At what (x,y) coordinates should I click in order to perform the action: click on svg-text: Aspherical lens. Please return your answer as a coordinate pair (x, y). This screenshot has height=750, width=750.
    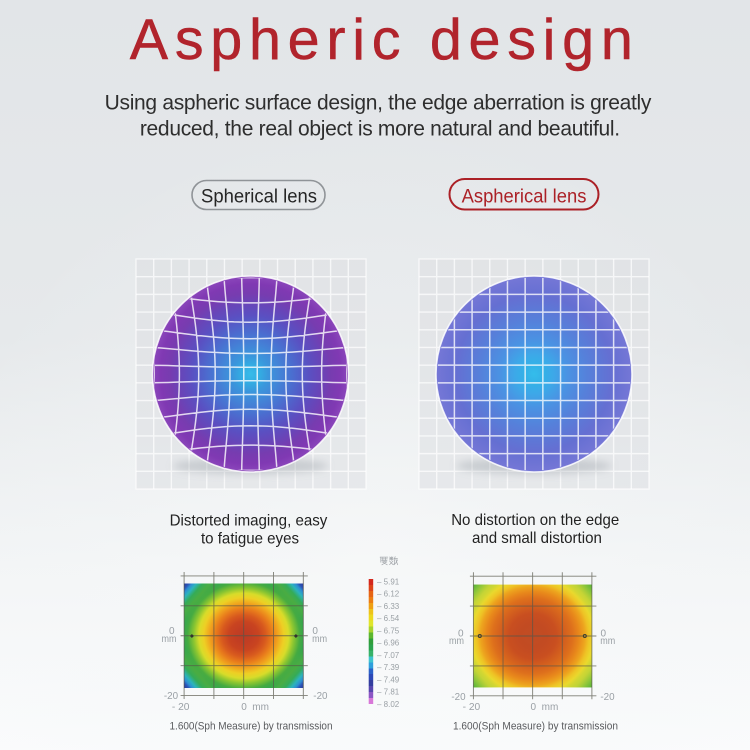
    Looking at the image, I should click on (524, 197).